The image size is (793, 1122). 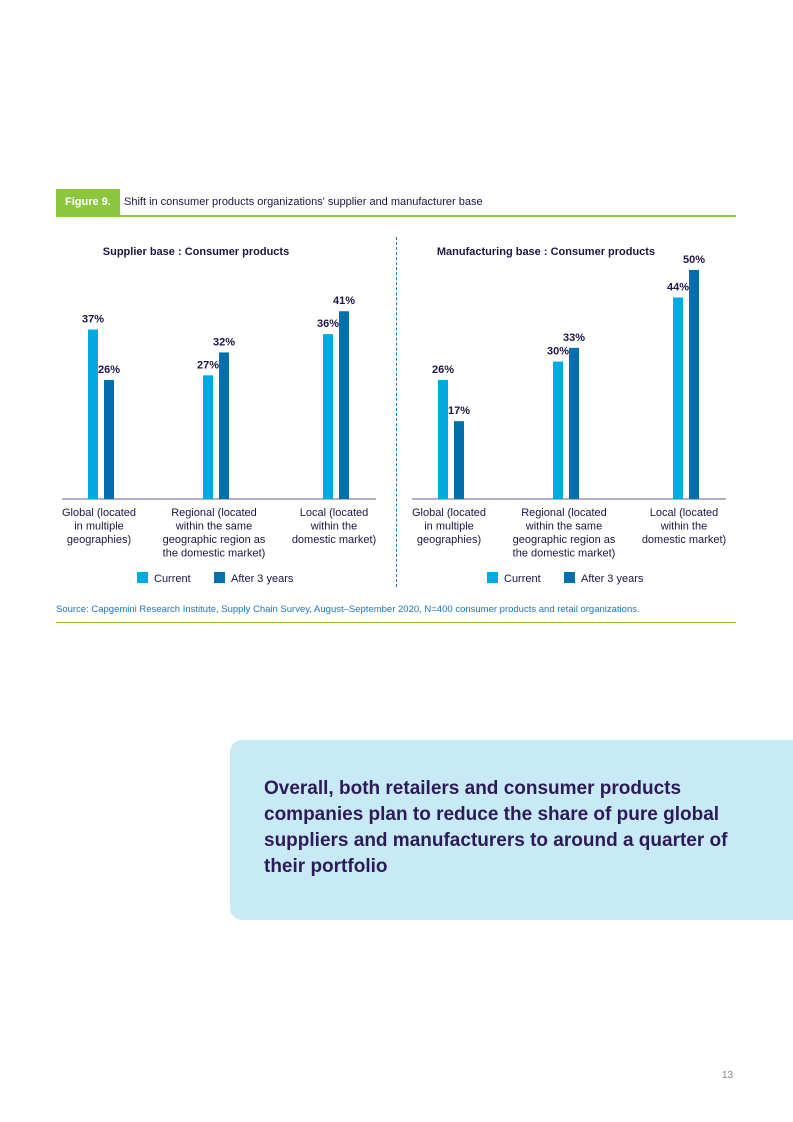 I want to click on chart-title: Manufacturing base : Consumer products, so click(x=546, y=252).